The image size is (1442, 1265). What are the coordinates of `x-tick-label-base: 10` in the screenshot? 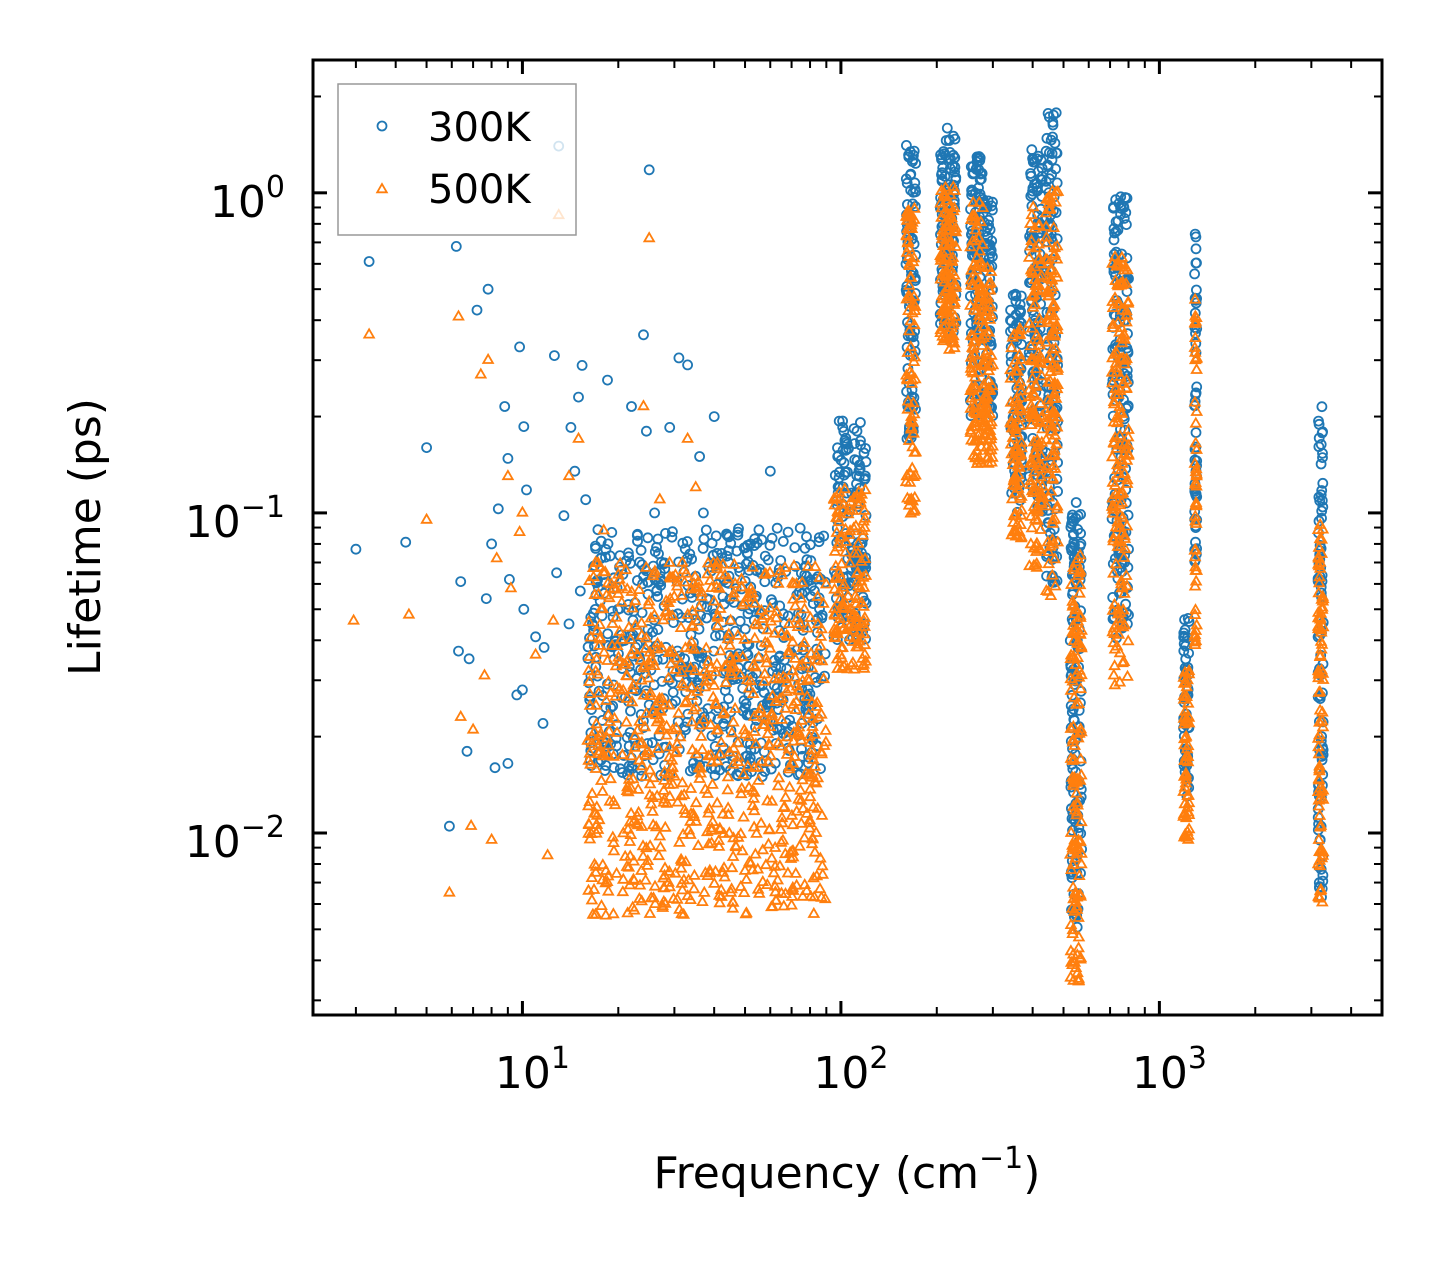 It's located at (841, 1073).